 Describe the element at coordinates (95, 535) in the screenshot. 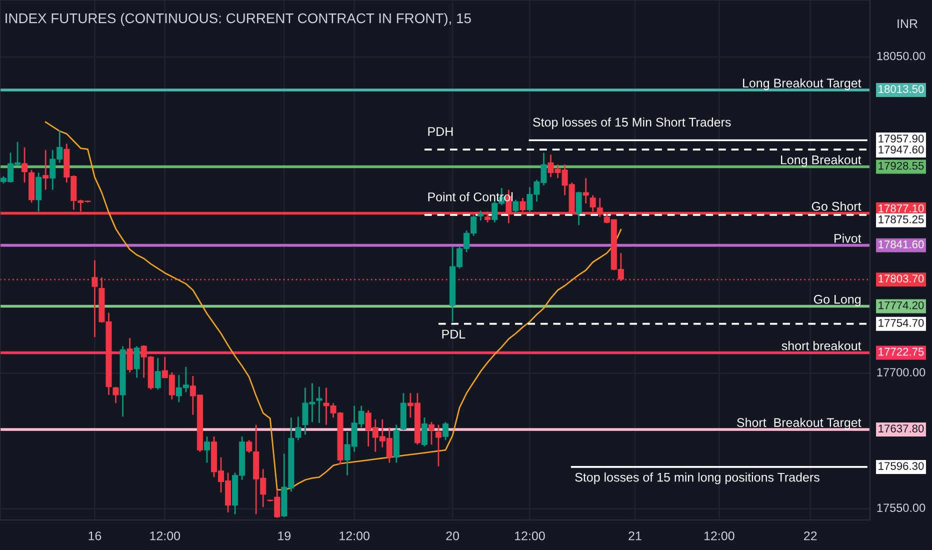

I see `x-tick-label: 16` at that location.